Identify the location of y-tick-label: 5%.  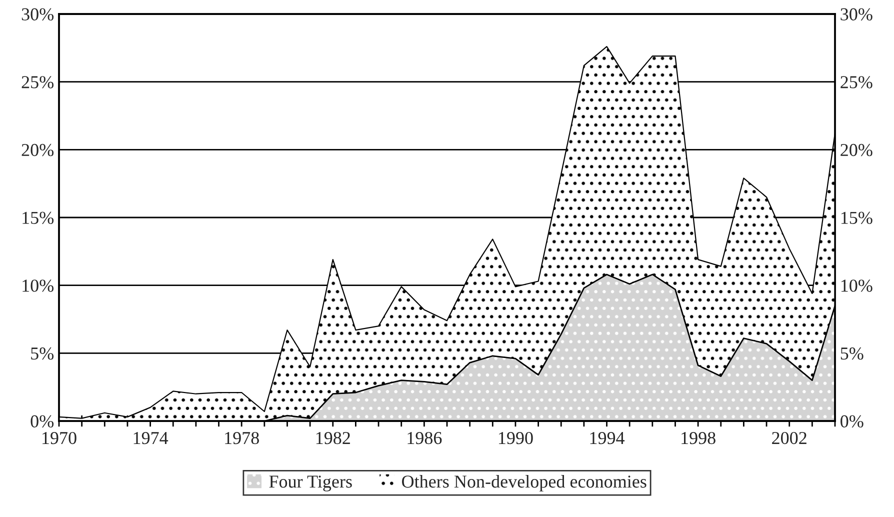
(42, 353).